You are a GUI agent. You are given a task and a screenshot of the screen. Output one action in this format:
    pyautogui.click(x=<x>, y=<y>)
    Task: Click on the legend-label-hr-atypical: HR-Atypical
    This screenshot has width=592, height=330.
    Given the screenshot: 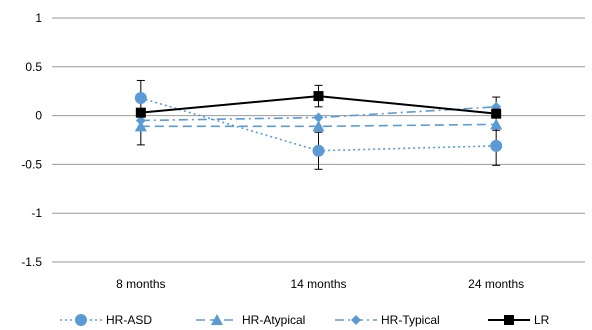 What is the action you would take?
    pyautogui.click(x=273, y=320)
    